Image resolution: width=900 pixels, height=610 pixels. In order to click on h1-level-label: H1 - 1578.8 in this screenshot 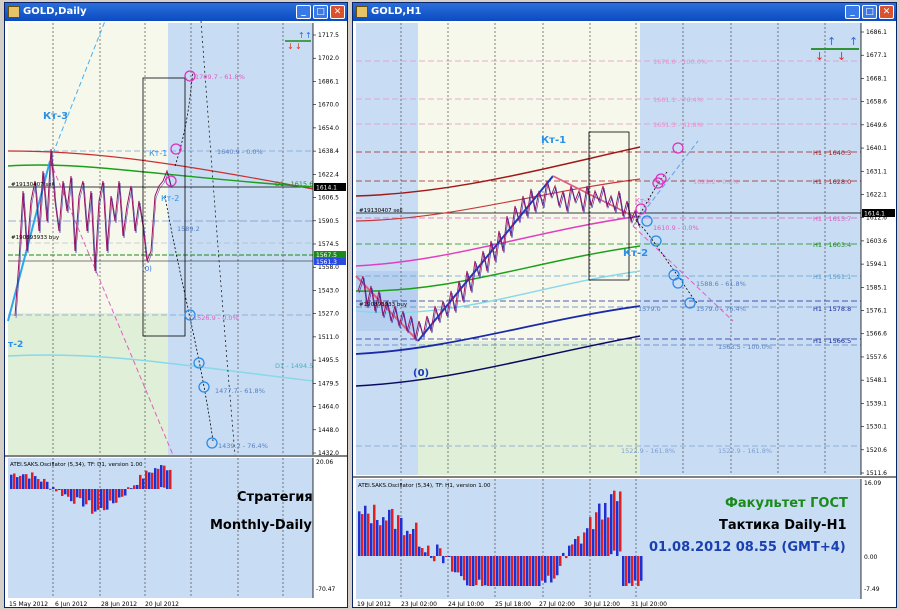, I will do `click(832, 309)`.